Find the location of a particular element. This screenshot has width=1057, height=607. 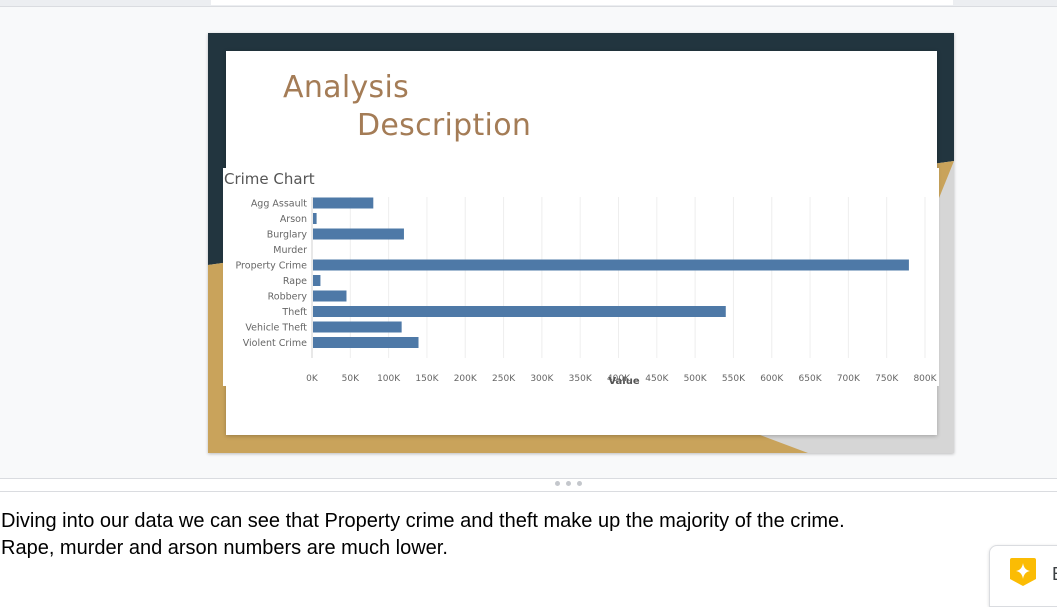

x-tick-label: 50K is located at coordinates (351, 379).